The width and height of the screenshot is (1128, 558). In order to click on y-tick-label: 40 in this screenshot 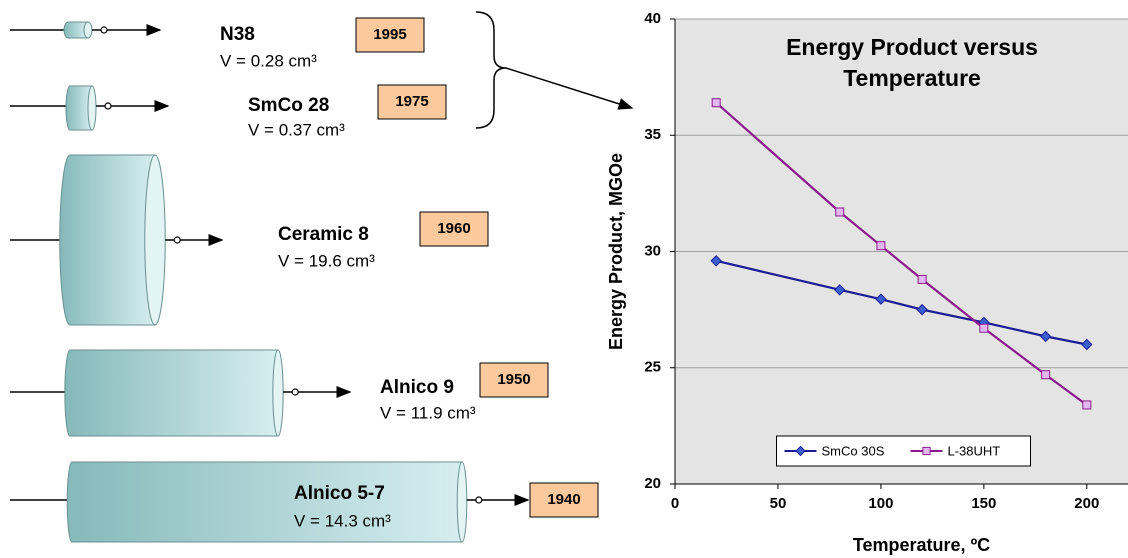, I will do `click(652, 18)`.